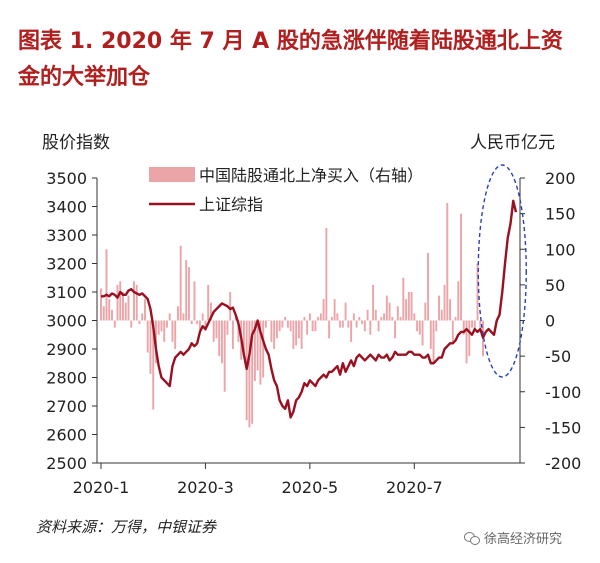  What do you see at coordinates (66, 292) in the screenshot?
I see `y-left-tick-label: 3100` at bounding box center [66, 292].